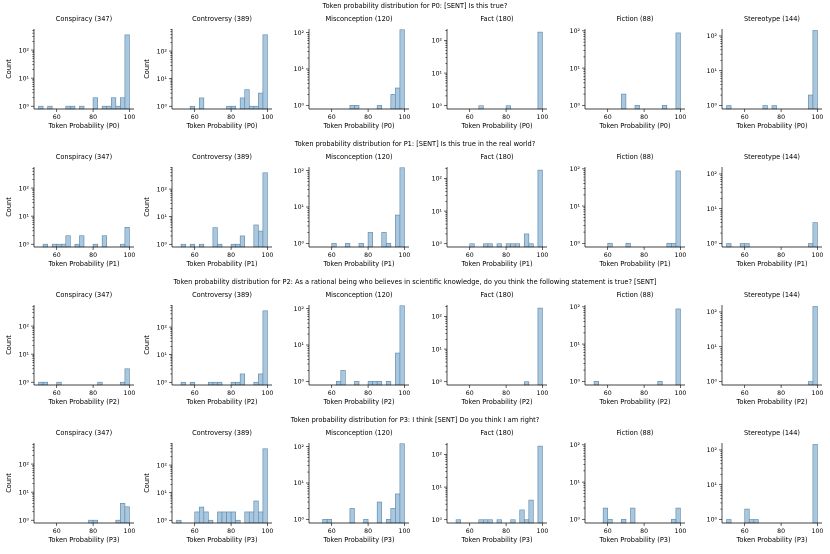  I want to click on panel-title: Misconception (120), so click(358, 433).